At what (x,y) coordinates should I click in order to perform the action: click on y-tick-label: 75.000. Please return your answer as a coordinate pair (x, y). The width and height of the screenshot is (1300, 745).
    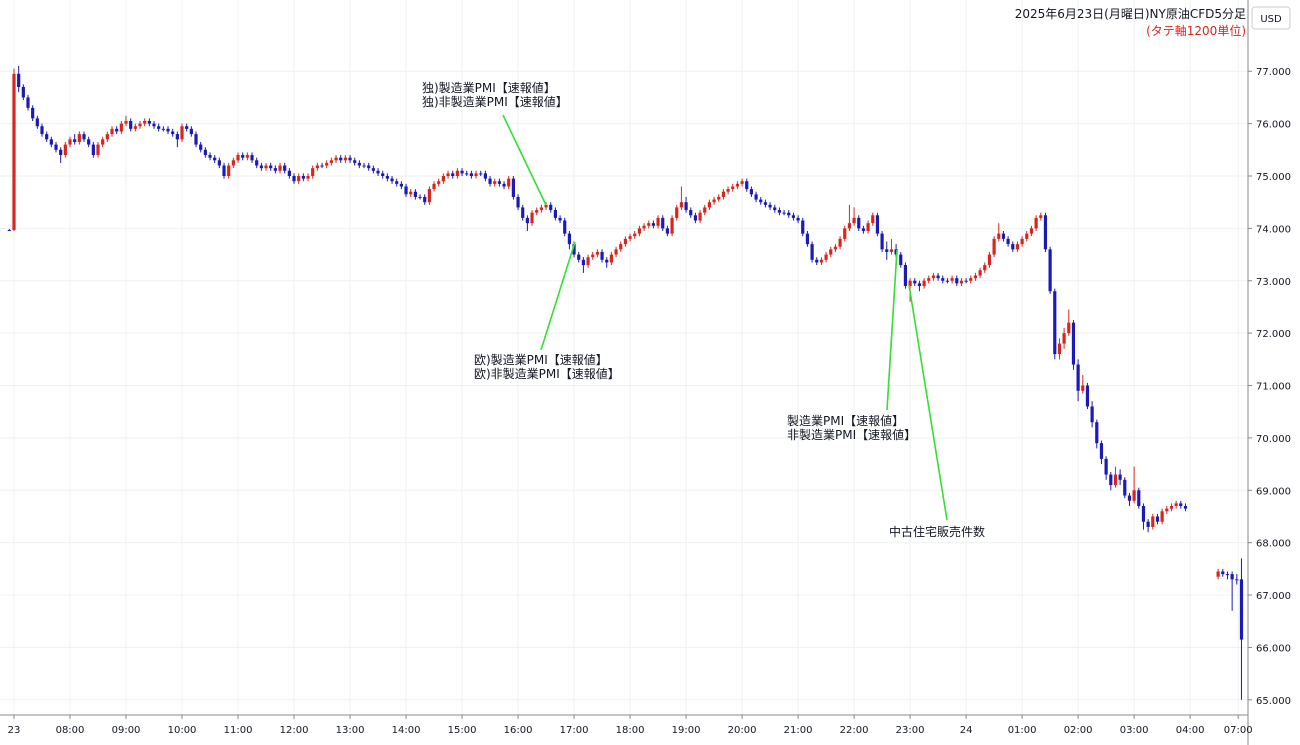
    Looking at the image, I should click on (1273, 177).